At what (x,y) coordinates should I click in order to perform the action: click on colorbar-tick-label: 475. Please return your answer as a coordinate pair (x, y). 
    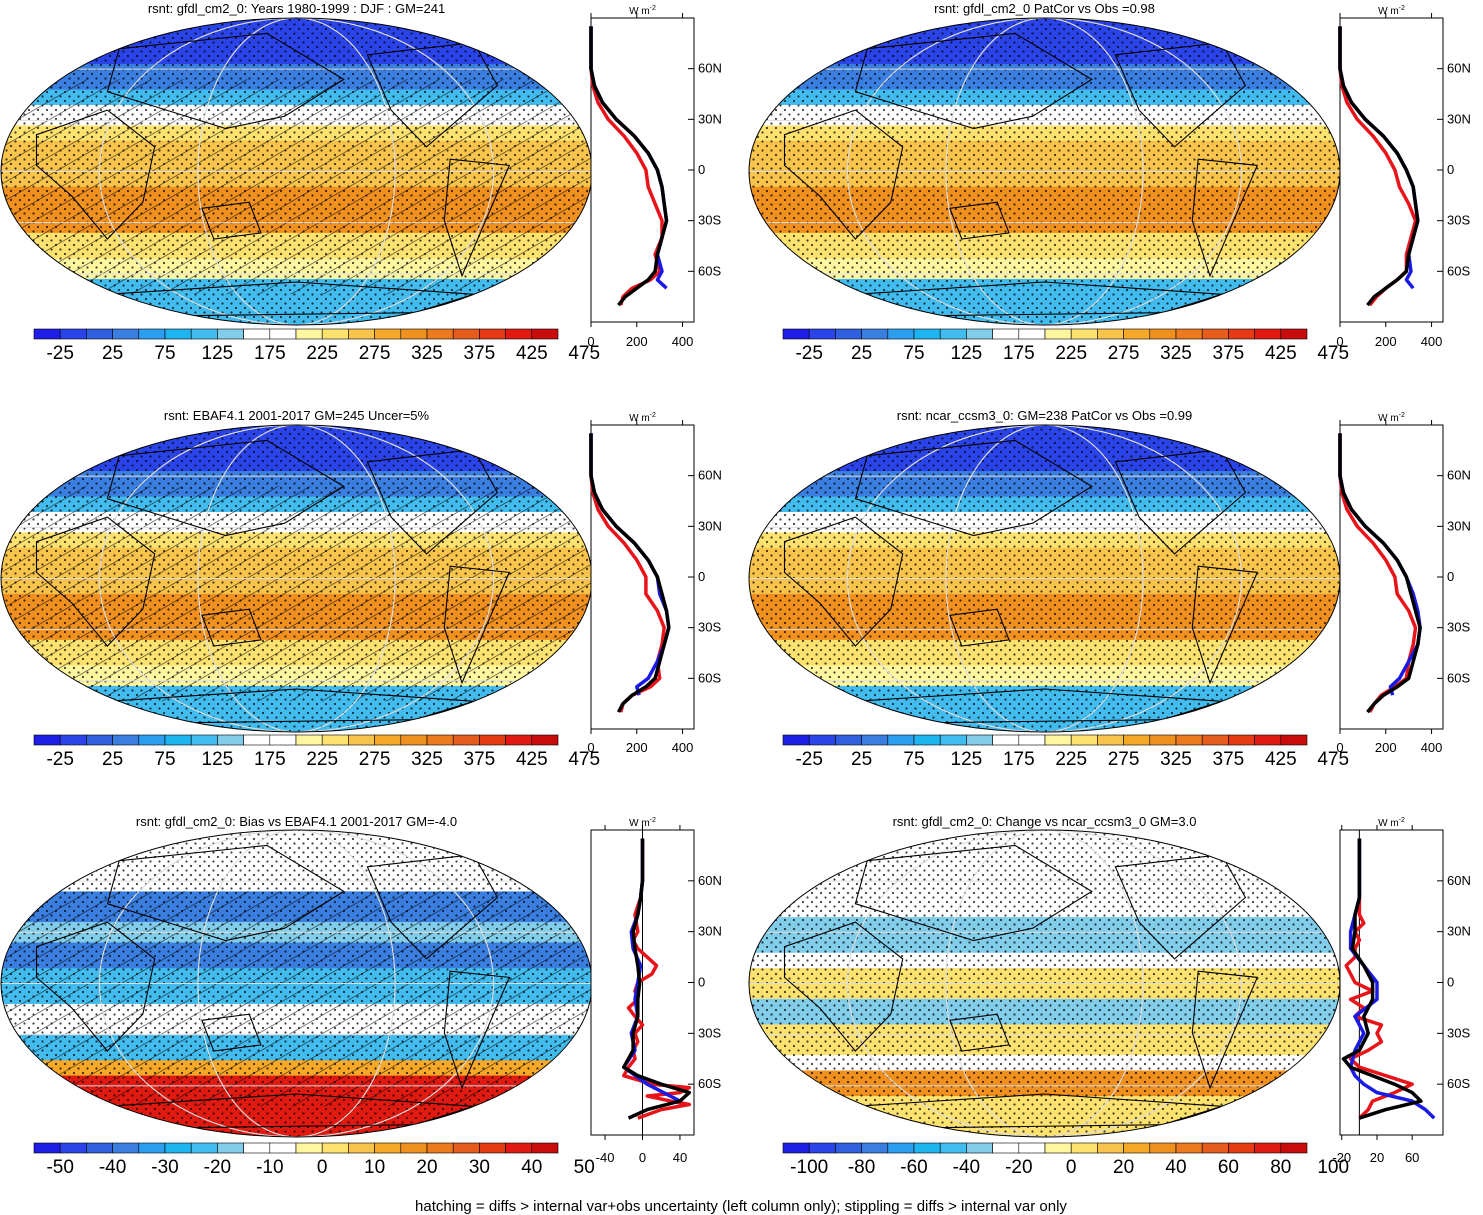
    Looking at the image, I should click on (1333, 759).